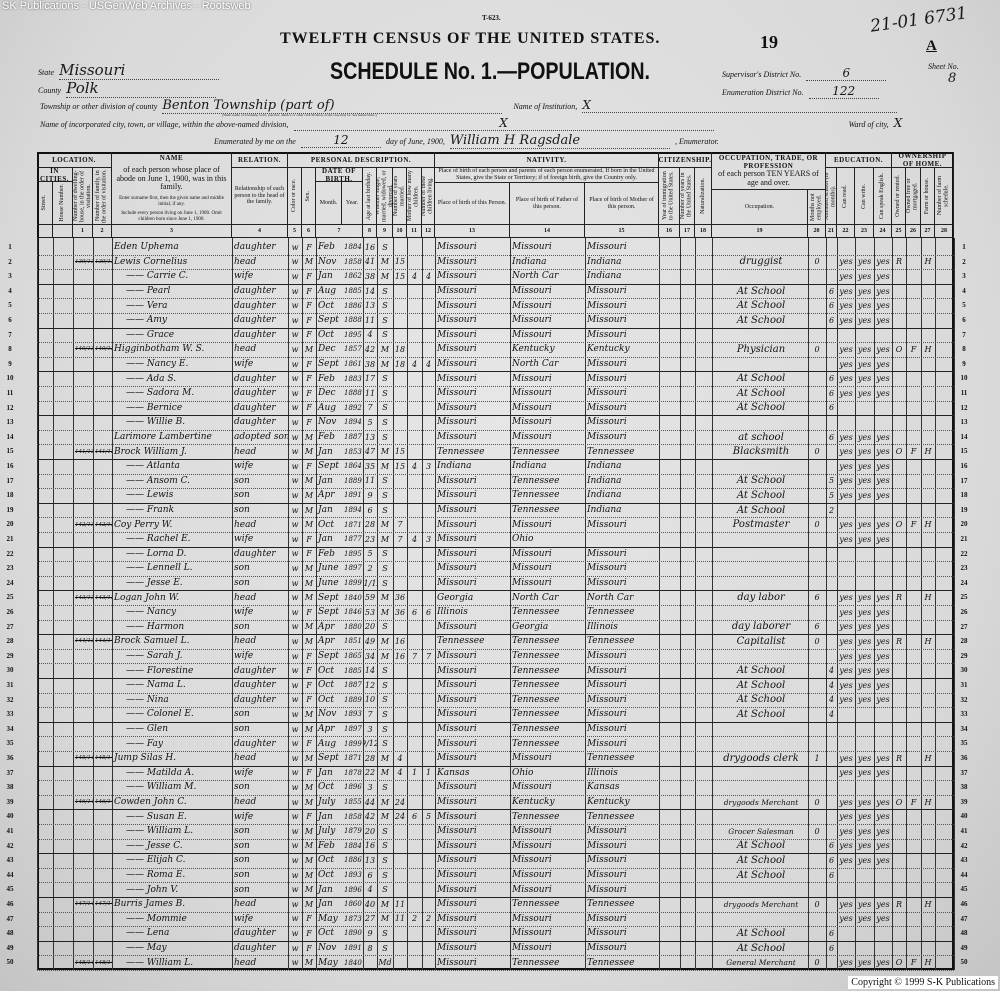 This screenshot has height=991, width=1000. What do you see at coordinates (913, 231) in the screenshot?
I see `column-number-26: 26` at bounding box center [913, 231].